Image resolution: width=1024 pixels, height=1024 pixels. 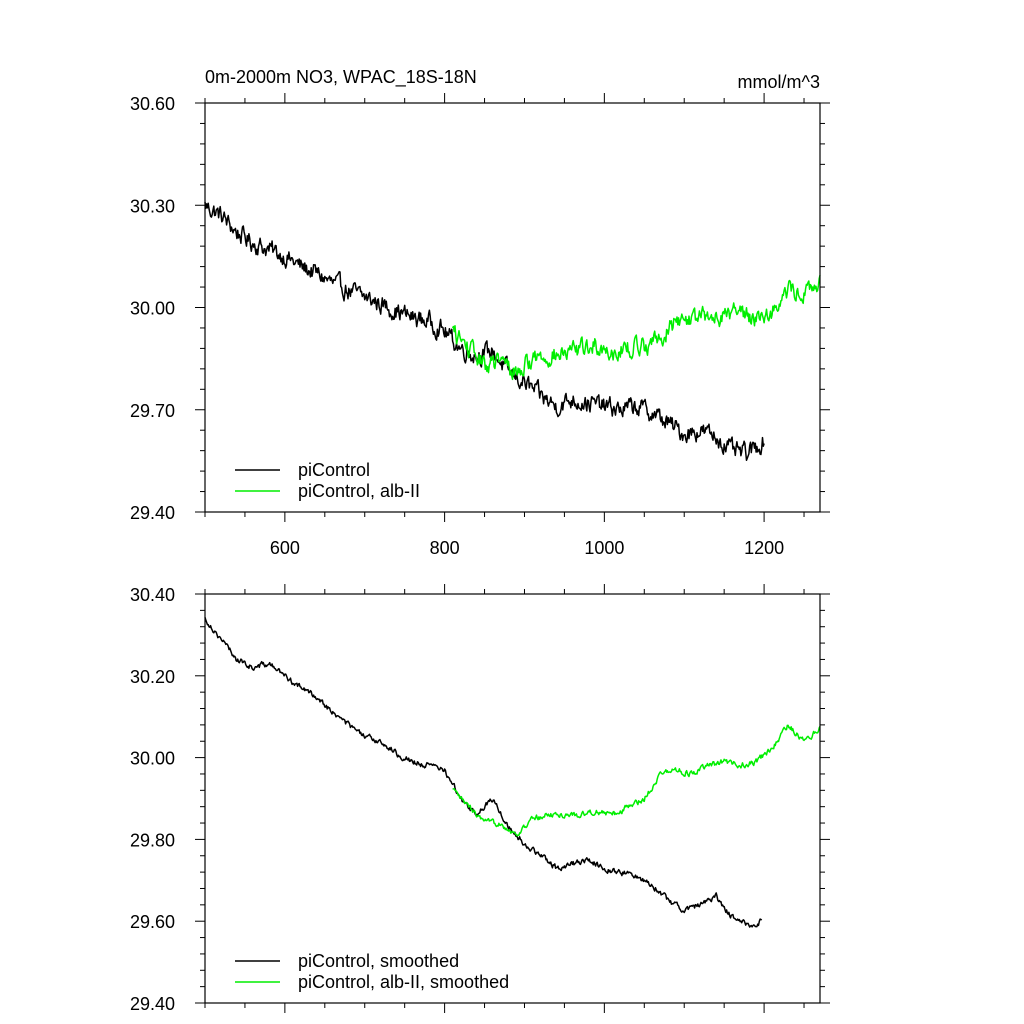 What do you see at coordinates (359, 491) in the screenshot?
I see `legend-label: piControl, alb-II` at bounding box center [359, 491].